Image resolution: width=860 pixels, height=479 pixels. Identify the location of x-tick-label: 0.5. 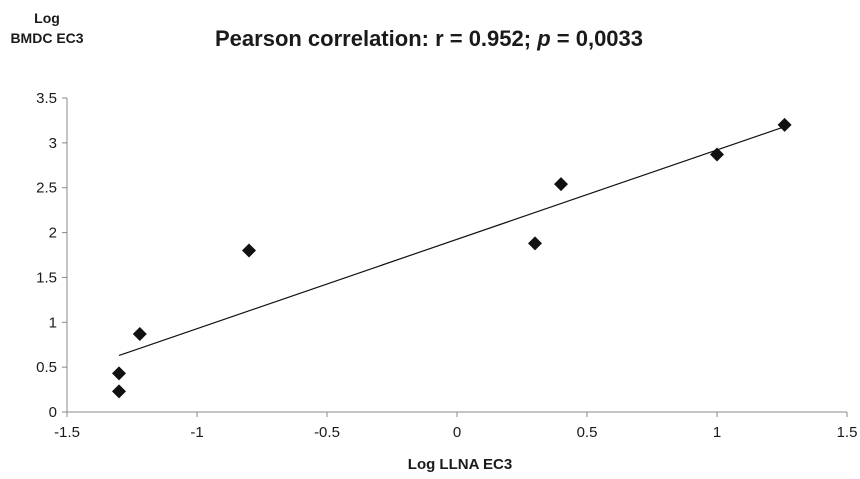
(587, 432).